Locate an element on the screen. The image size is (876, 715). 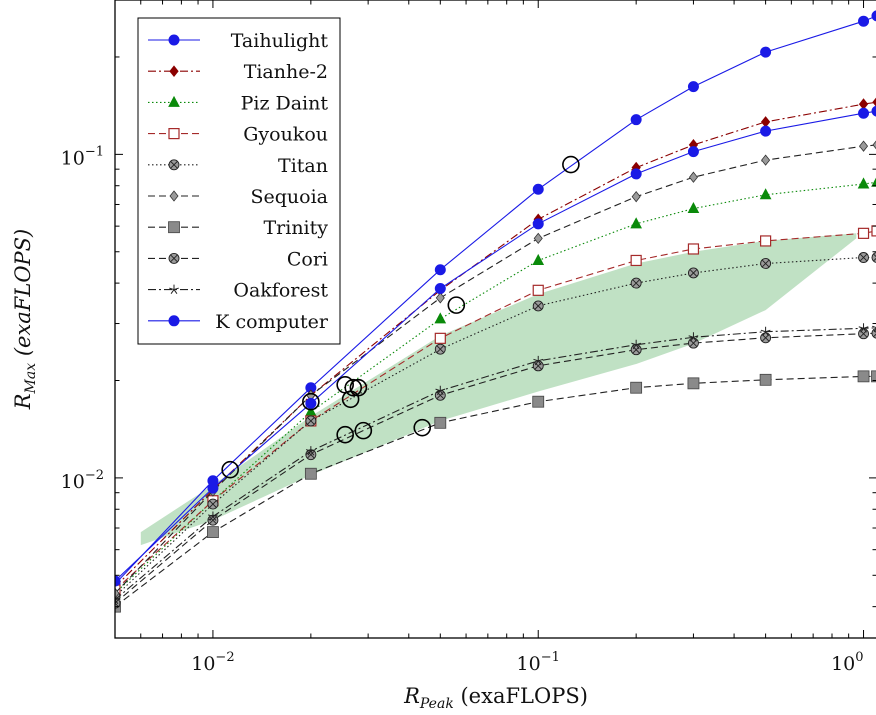
legend-entry-taihulight: Taihulight is located at coordinates (238, 41).